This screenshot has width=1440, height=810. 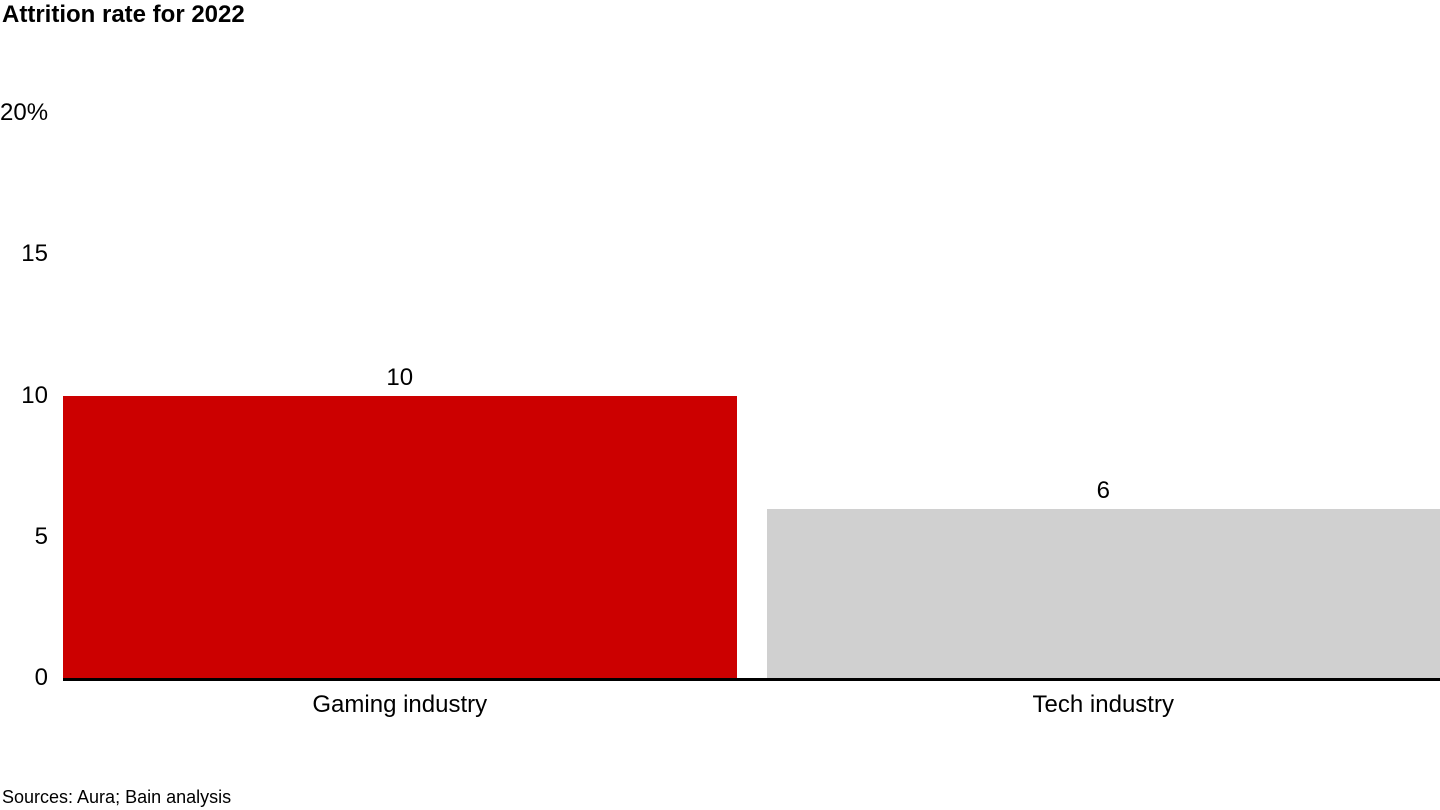 What do you see at coordinates (1103, 490) in the screenshot?
I see `bar-value-label-1: 6` at bounding box center [1103, 490].